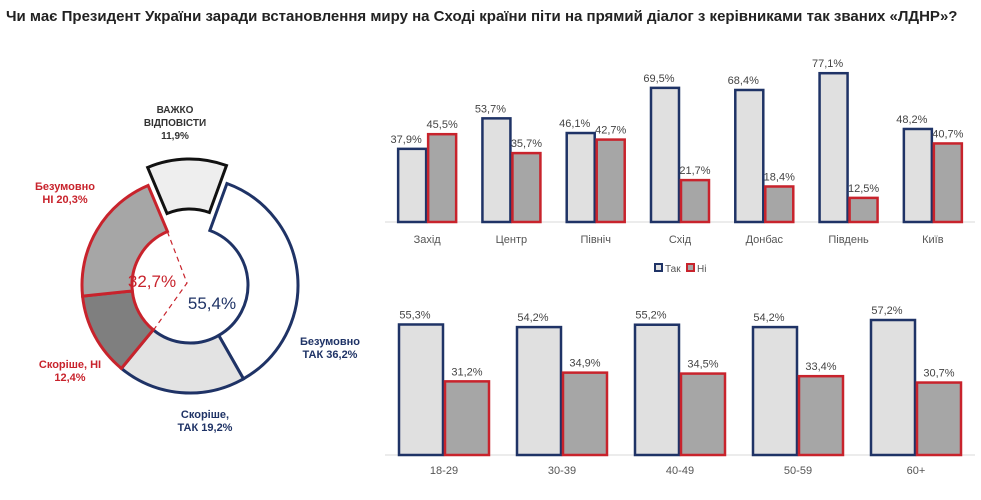  What do you see at coordinates (701, 269) in the screenshot?
I see `legend-label: Ні` at bounding box center [701, 269].